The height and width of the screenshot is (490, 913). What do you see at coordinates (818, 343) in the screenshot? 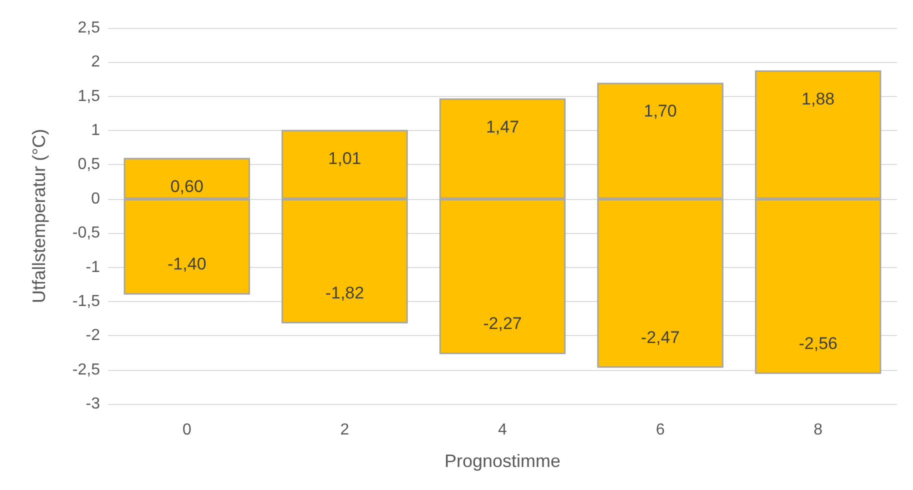
I see `data-label: -2,56` at bounding box center [818, 343].